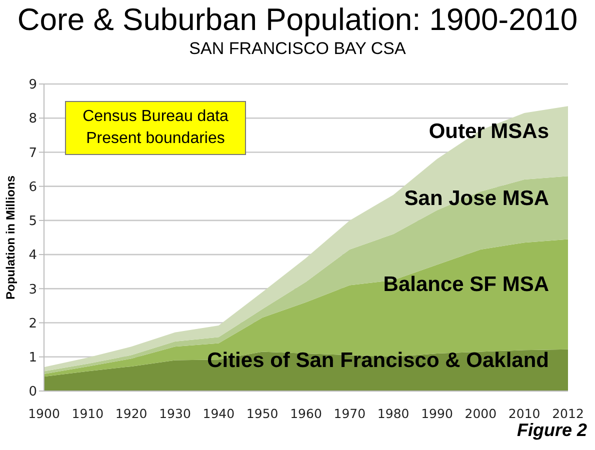 This screenshot has height=450, width=595. What do you see at coordinates (32, 358) in the screenshot?
I see `y-tick-label: 1` at bounding box center [32, 358].